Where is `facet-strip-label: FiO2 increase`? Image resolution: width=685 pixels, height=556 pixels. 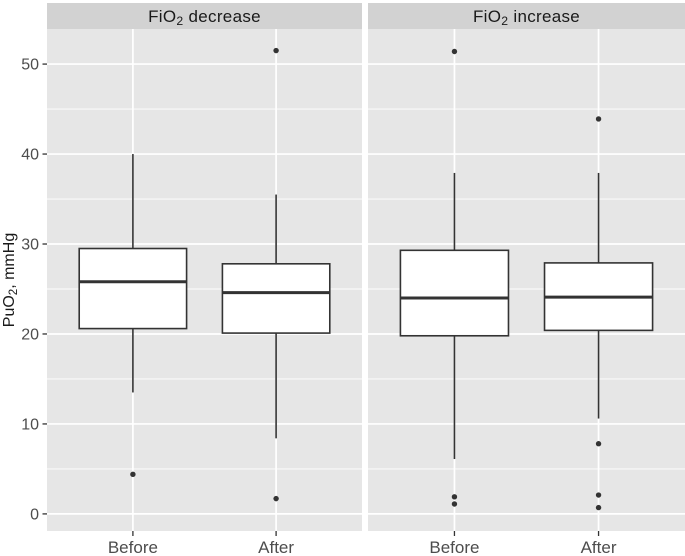 facet-strip-label: FiO2 increase is located at coordinates (526, 17).